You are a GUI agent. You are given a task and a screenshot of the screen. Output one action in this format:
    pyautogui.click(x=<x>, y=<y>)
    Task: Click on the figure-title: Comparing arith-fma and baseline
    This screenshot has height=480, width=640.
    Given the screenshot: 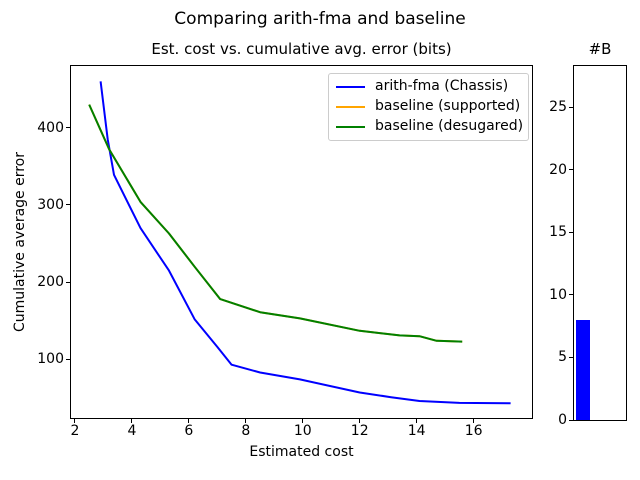 What is the action you would take?
    pyautogui.click(x=320, y=19)
    